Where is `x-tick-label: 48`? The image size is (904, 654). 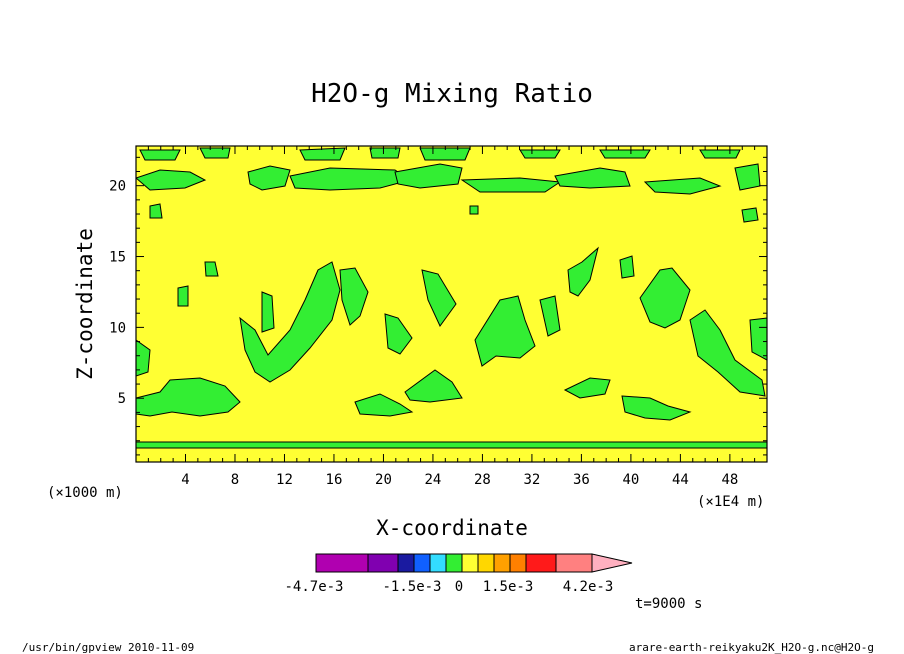
x-tick-label: 48 is located at coordinates (729, 480).